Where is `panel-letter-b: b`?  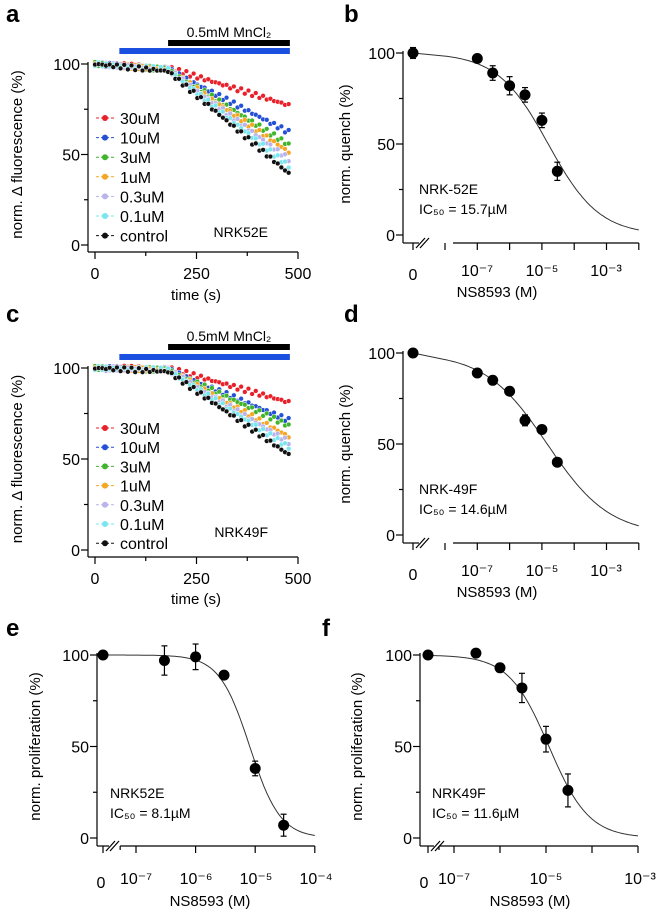
panel-letter-b: b is located at coordinates (351, 14).